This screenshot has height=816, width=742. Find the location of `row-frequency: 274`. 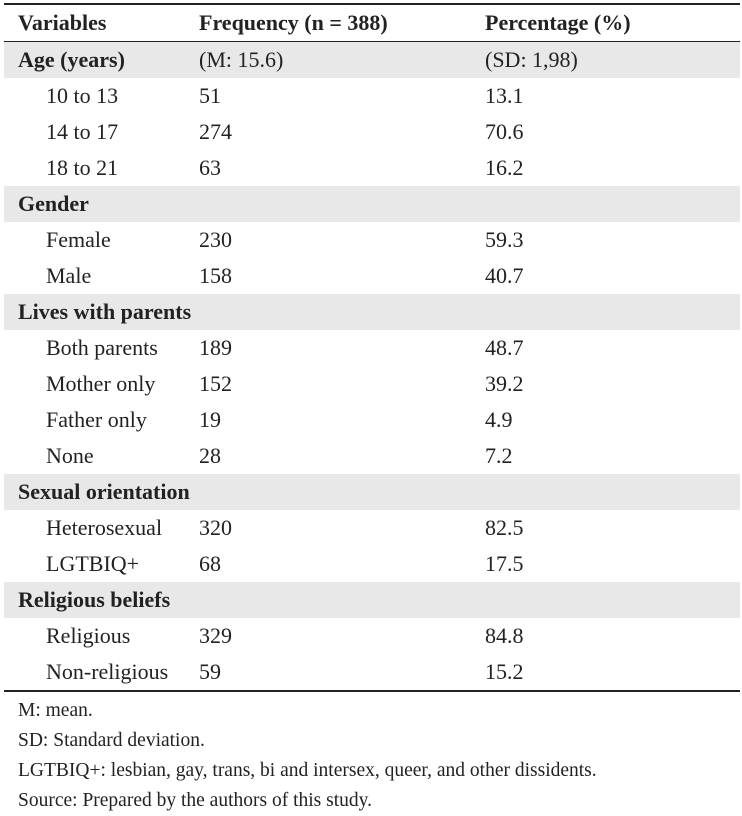

row-frequency: 274 is located at coordinates (215, 131).